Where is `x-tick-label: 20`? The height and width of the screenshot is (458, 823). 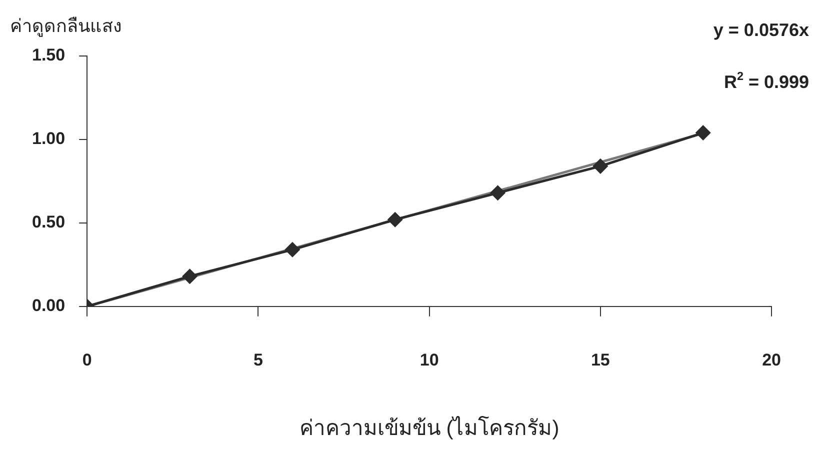 x-tick-label: 20 is located at coordinates (772, 360).